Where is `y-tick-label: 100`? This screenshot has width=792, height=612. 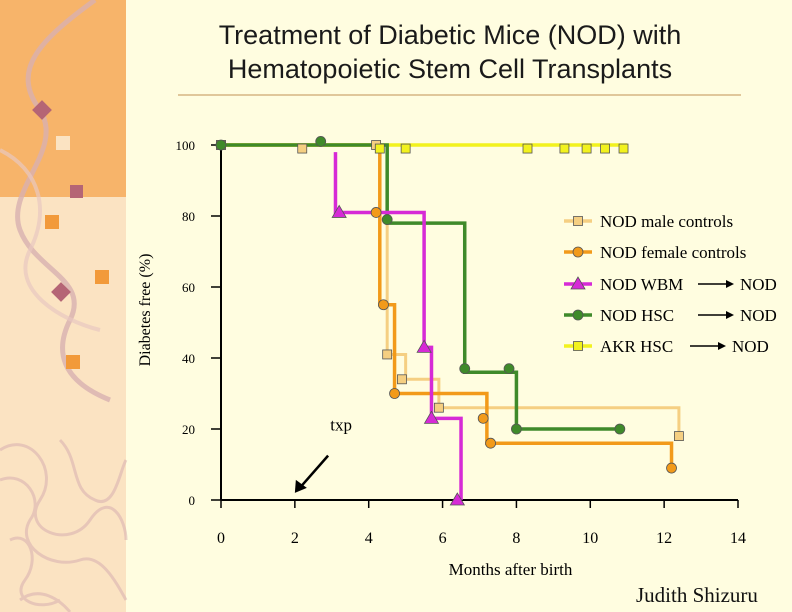
y-tick-label: 100 is located at coordinates (186, 145).